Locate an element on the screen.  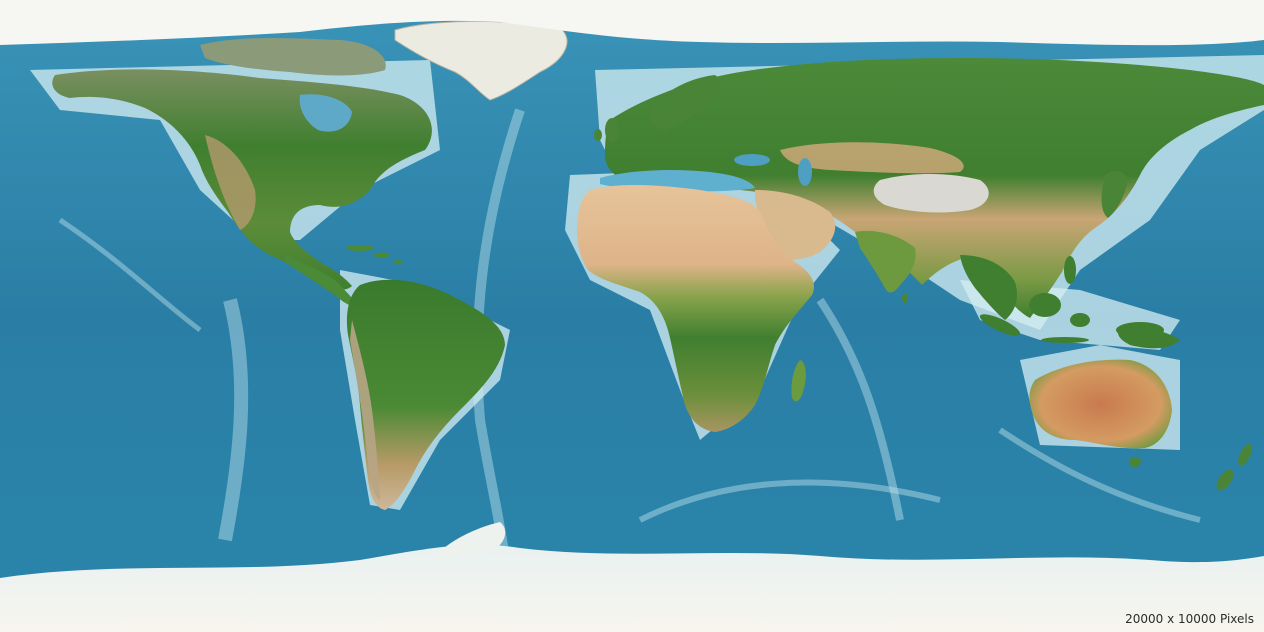
new-zealand is located at coordinates (1234, 467).